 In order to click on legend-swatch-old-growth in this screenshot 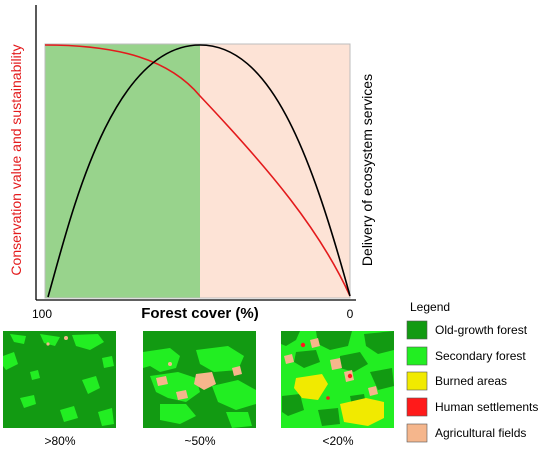, I will do `click(417, 330)`.